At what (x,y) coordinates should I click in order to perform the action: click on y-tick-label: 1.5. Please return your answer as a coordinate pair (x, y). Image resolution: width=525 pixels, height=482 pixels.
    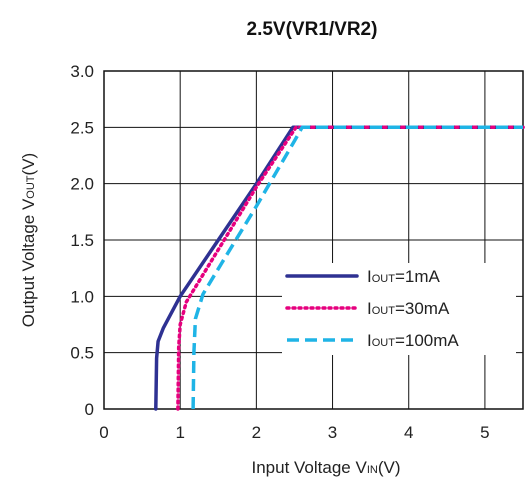
    Looking at the image, I should click on (82, 240).